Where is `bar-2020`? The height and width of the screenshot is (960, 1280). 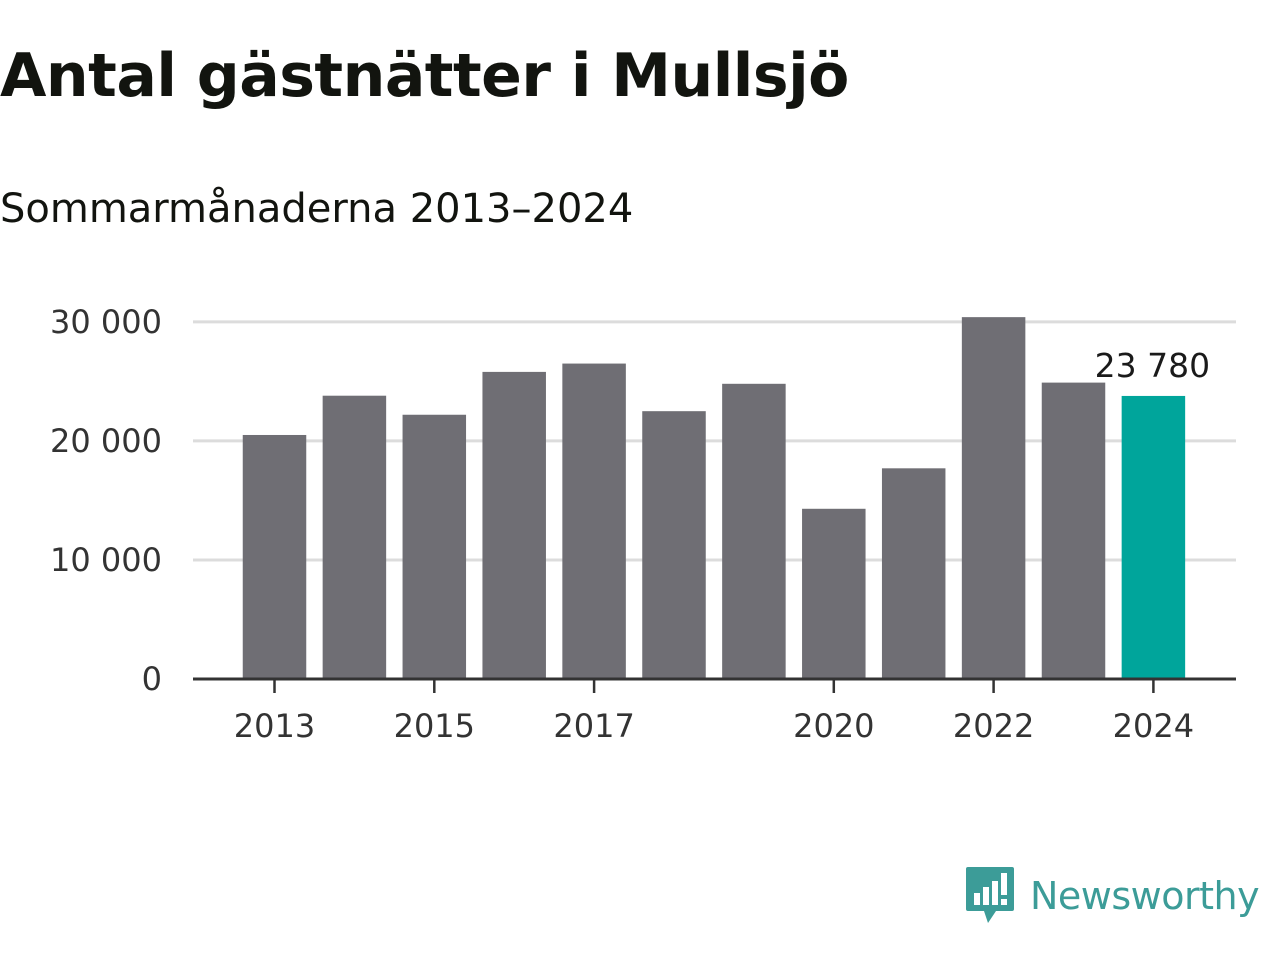 bar-2020 is located at coordinates (834, 593).